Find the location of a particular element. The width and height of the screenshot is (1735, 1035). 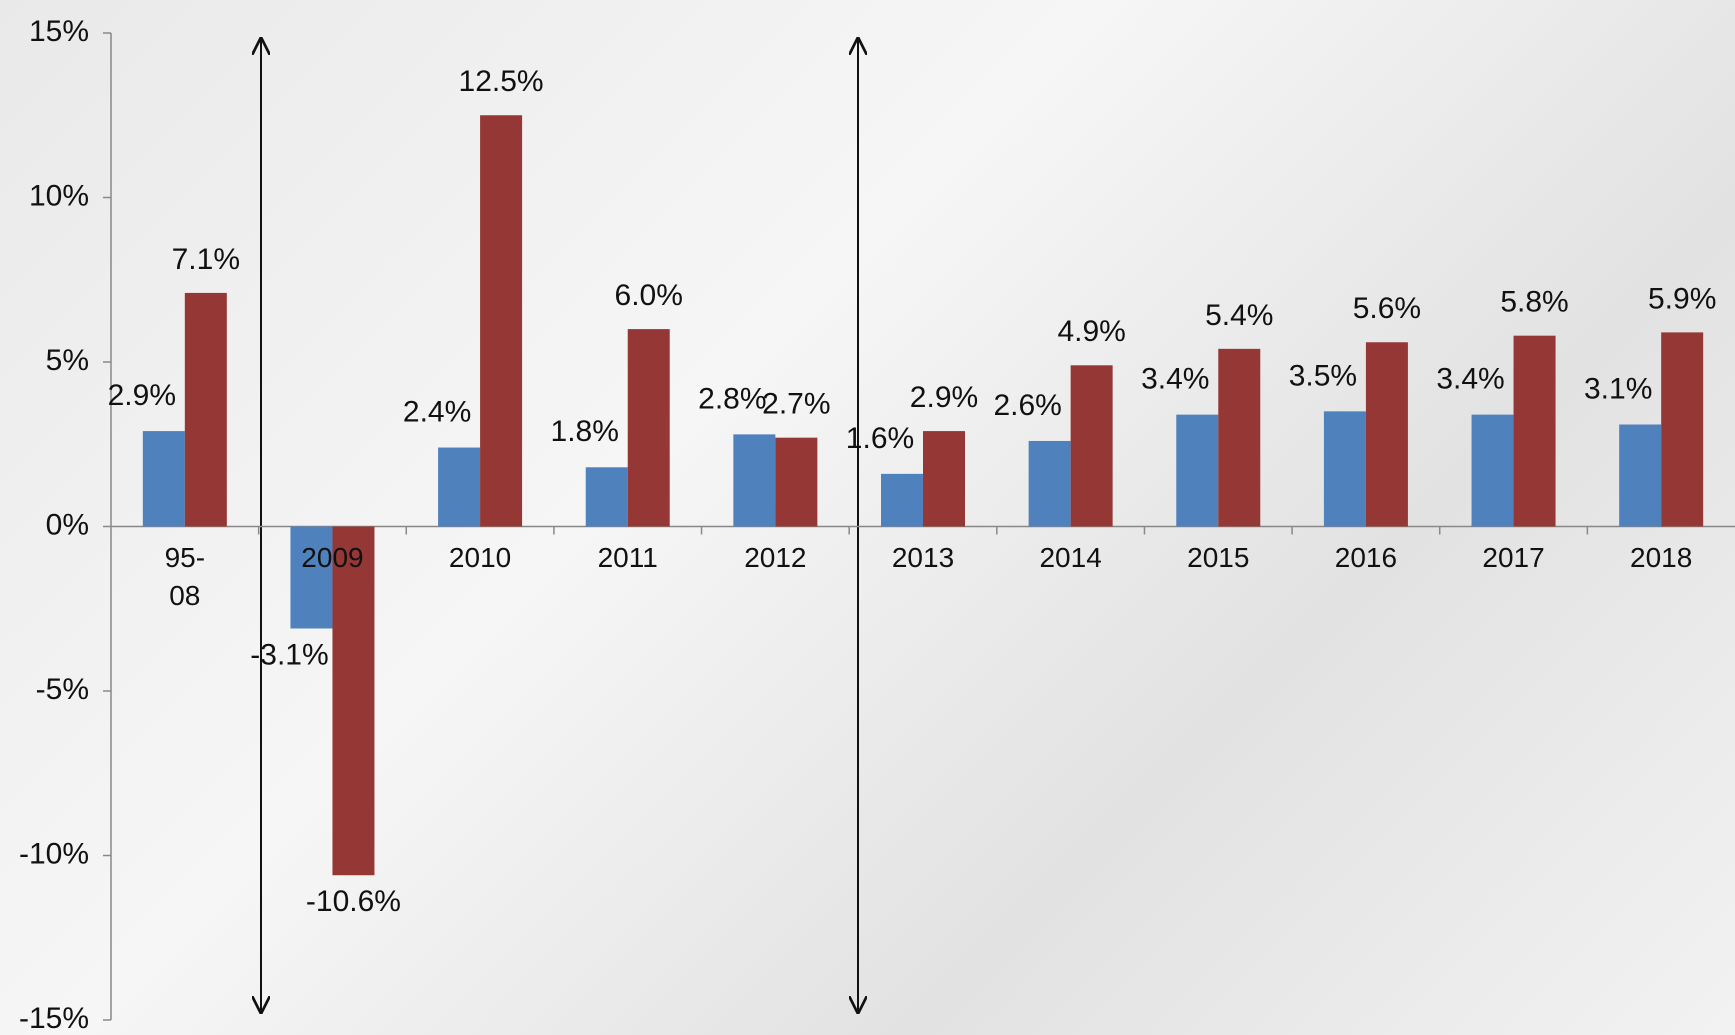

y-tick-label: -15% is located at coordinates (54, 1018).